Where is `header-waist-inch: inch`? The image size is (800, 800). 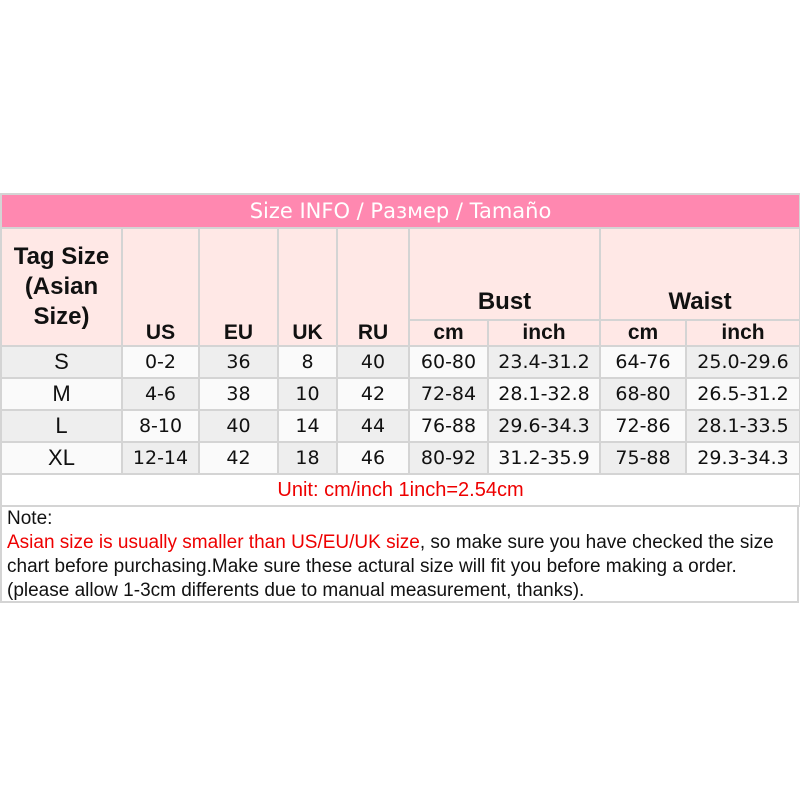
header-waist-inch: inch is located at coordinates (742, 333).